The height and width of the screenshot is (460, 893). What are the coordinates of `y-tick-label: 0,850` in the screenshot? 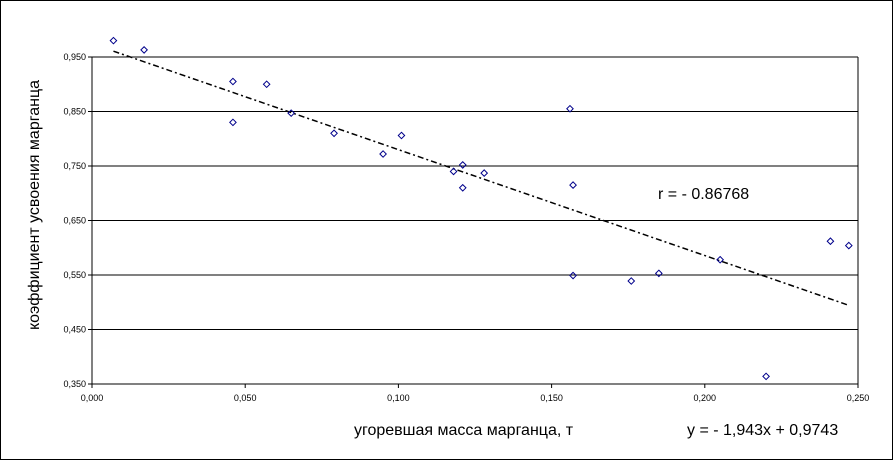 It's located at (74, 112).